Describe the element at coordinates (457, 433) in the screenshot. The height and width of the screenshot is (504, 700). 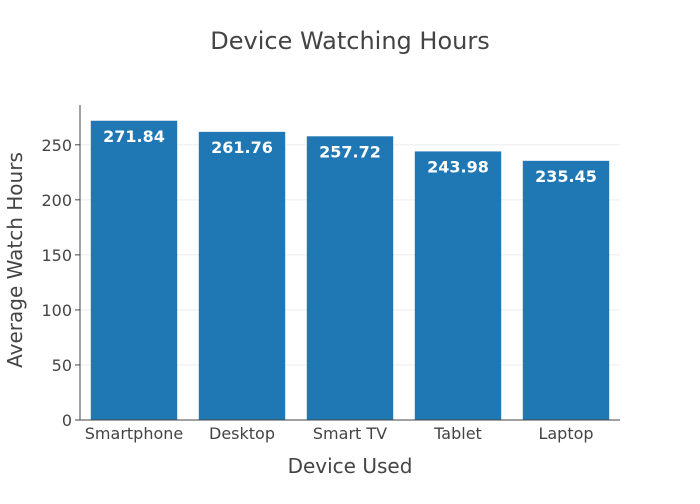
I see `x-tick-label: Tablet` at that location.